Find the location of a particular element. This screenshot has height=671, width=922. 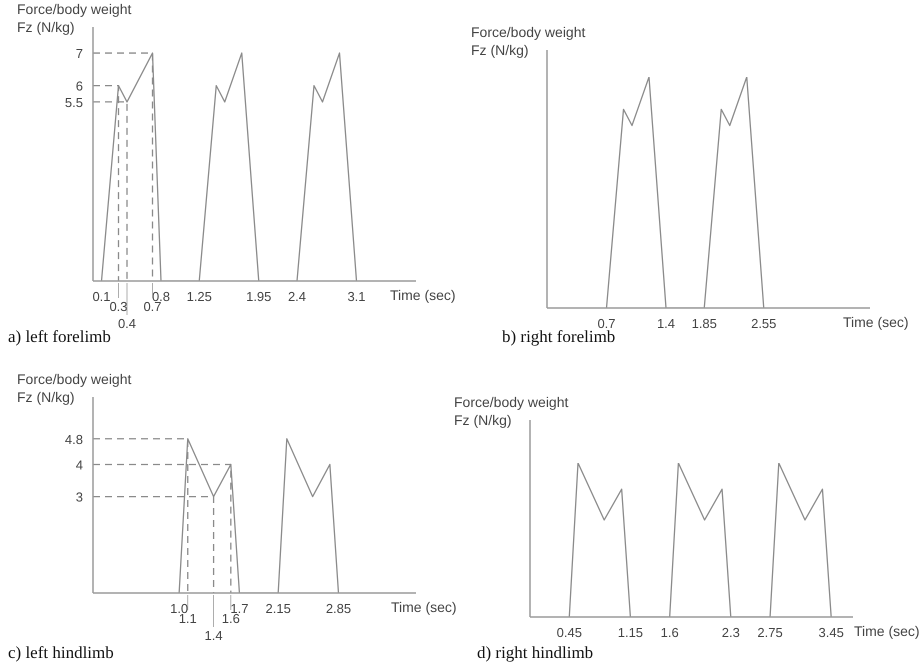

x-tick-label: 2.55 is located at coordinates (763, 323).